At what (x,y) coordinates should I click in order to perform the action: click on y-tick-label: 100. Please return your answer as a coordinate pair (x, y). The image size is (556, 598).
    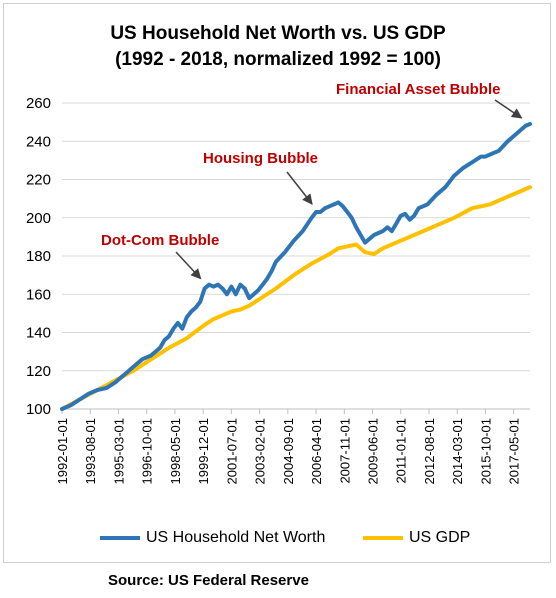
    Looking at the image, I should click on (38, 409).